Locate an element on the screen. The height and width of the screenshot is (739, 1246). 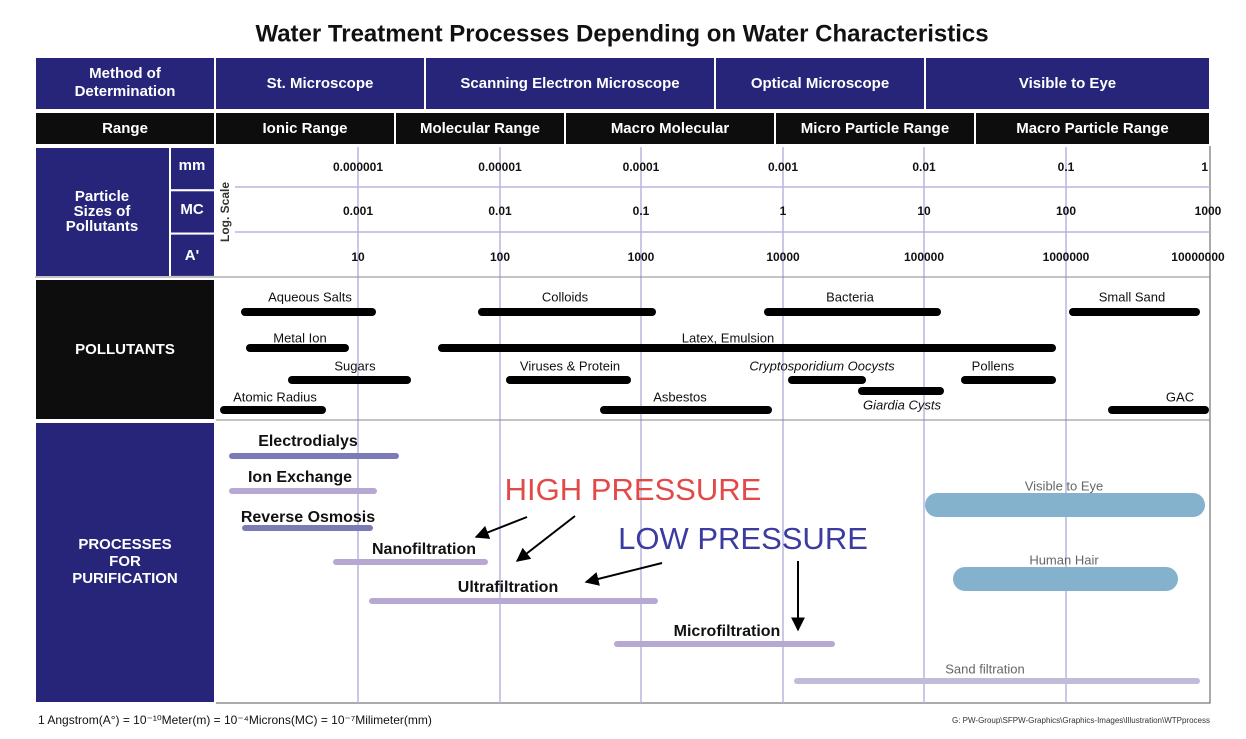
unit-label: A' is located at coordinates (192, 255).